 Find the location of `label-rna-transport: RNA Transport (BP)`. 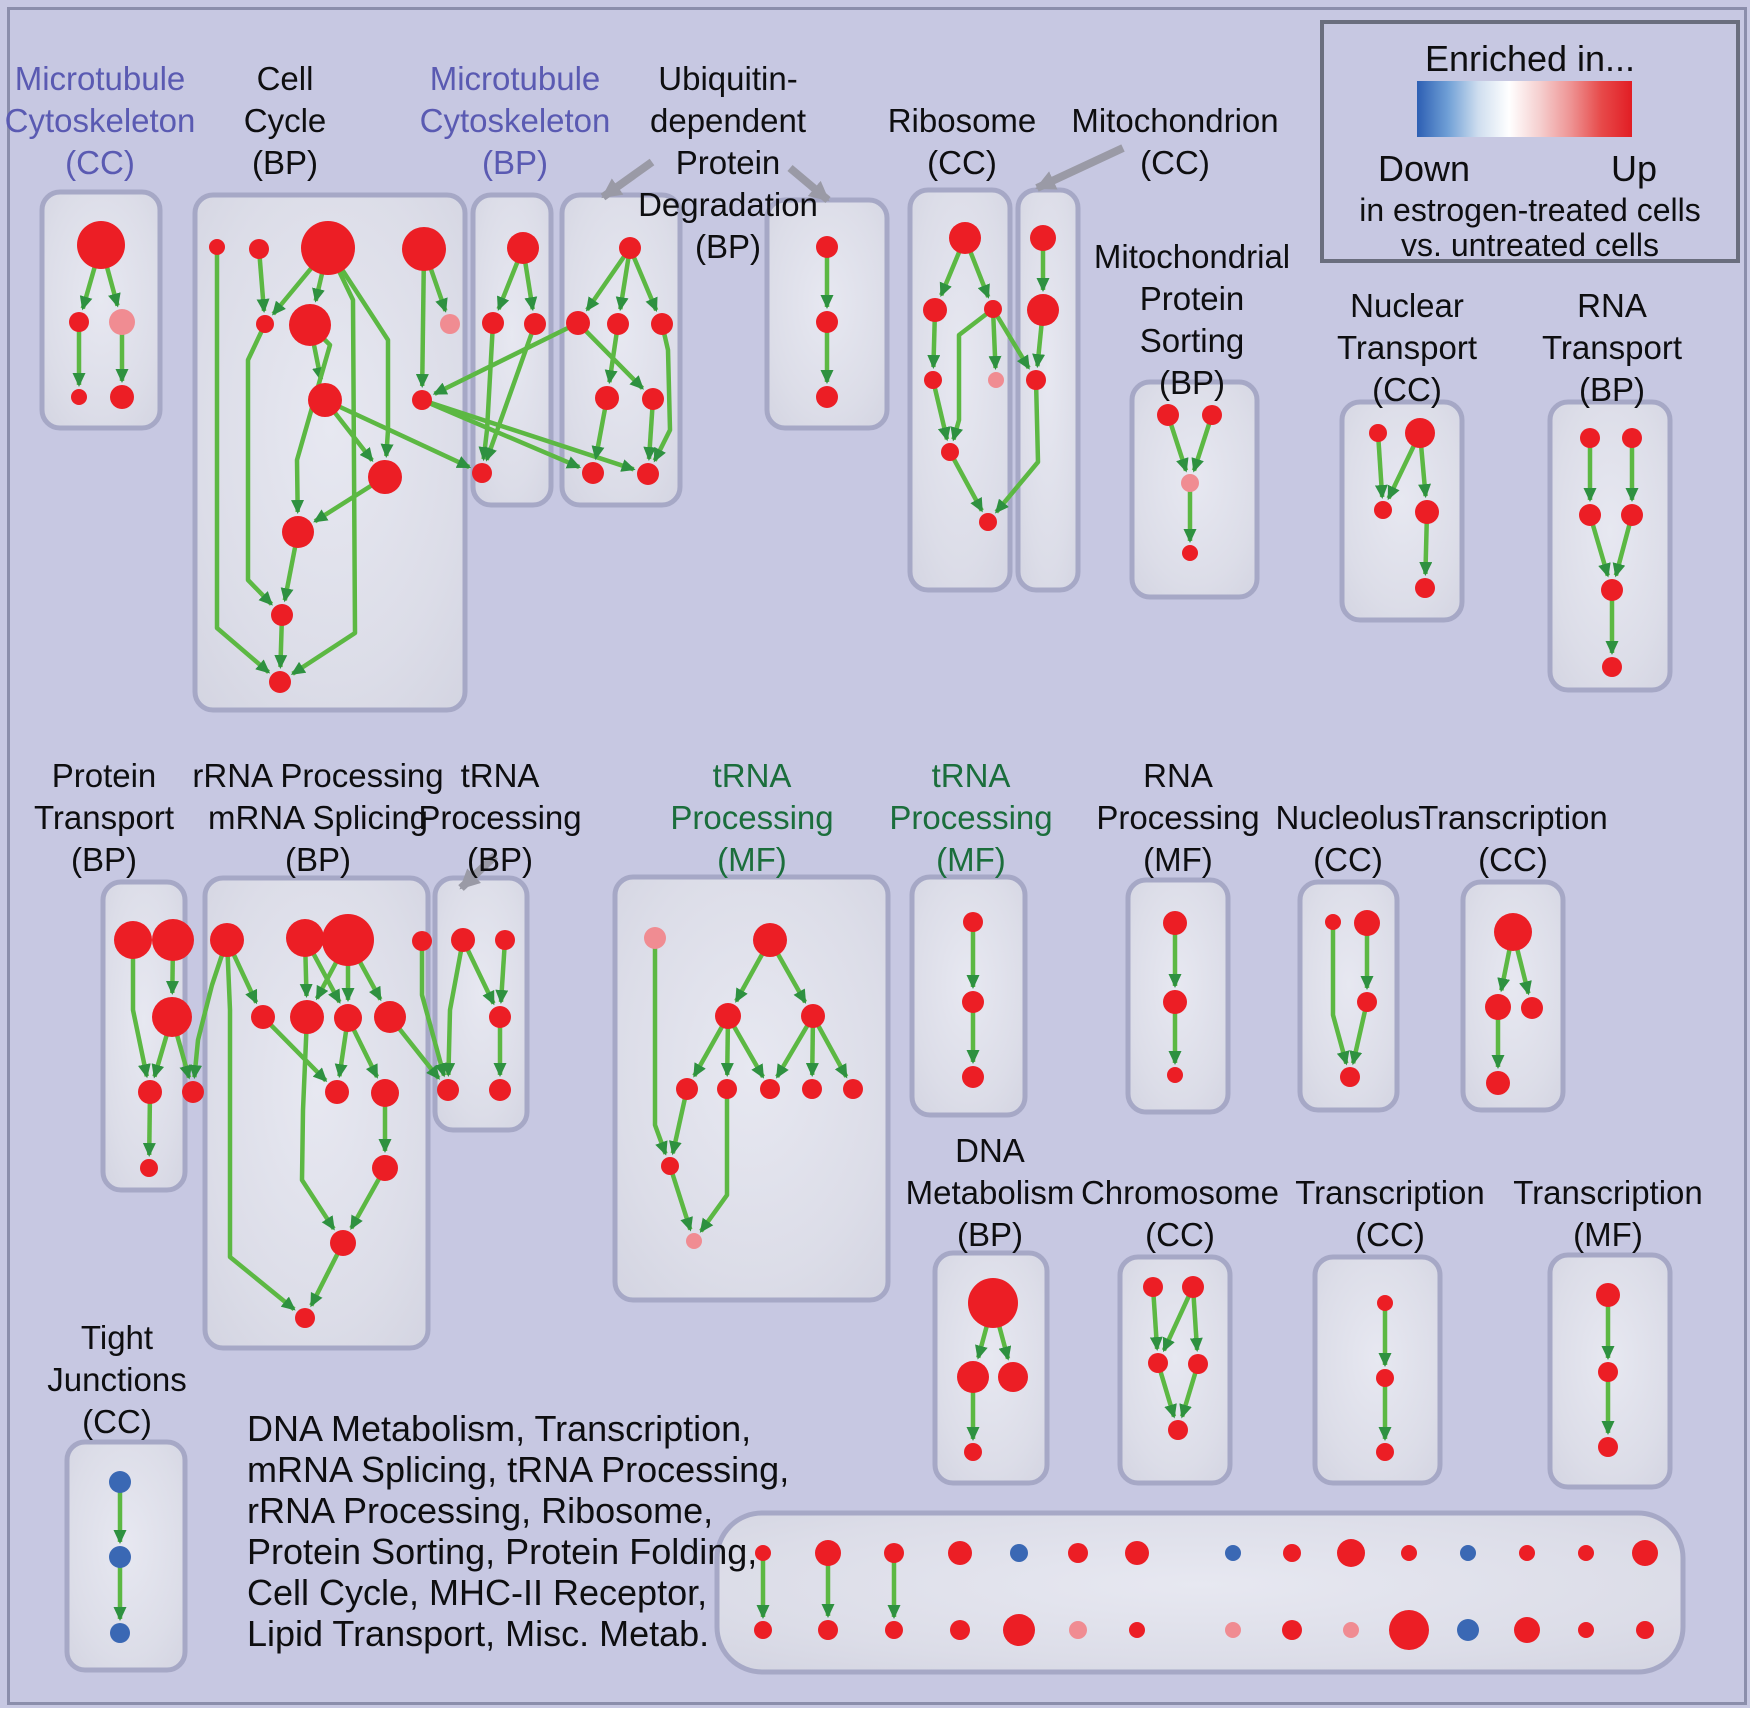

label-rna-transport: RNA Transport (BP) is located at coordinates (1612, 348).